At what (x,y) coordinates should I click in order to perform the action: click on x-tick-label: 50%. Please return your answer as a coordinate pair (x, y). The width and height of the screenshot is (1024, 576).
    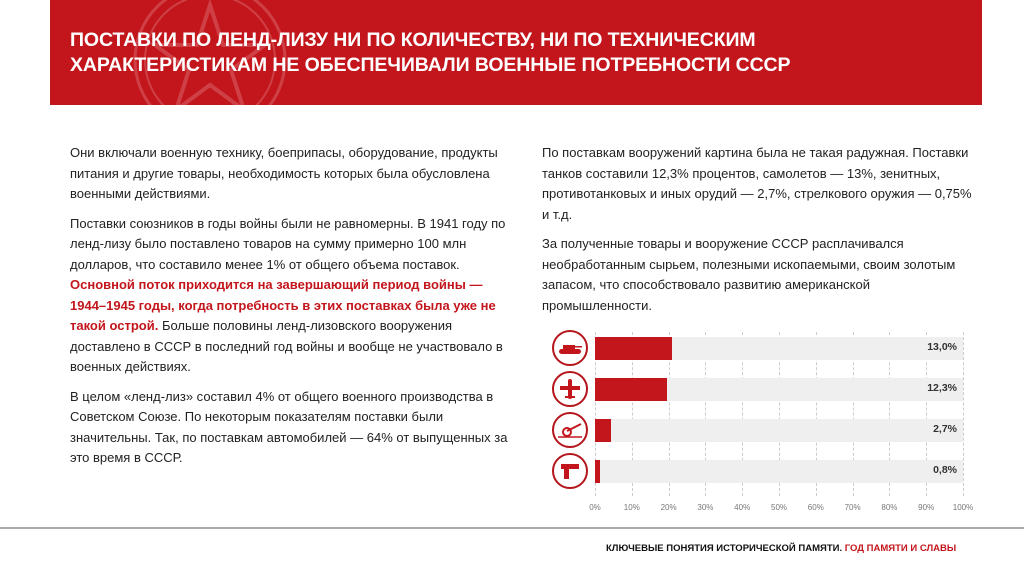
    Looking at the image, I should click on (779, 507).